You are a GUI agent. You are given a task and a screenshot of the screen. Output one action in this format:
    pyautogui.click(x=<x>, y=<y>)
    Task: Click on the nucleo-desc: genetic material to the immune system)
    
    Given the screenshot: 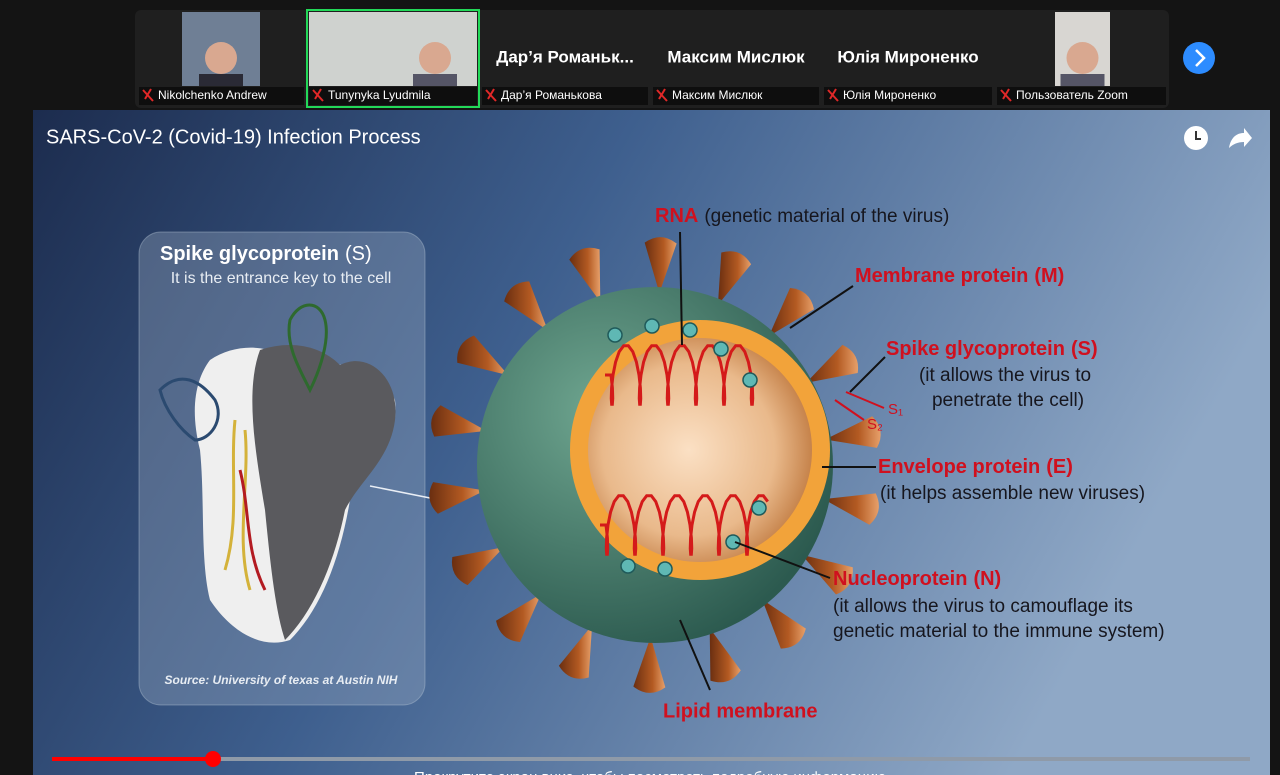 What is the action you would take?
    pyautogui.click(x=999, y=631)
    